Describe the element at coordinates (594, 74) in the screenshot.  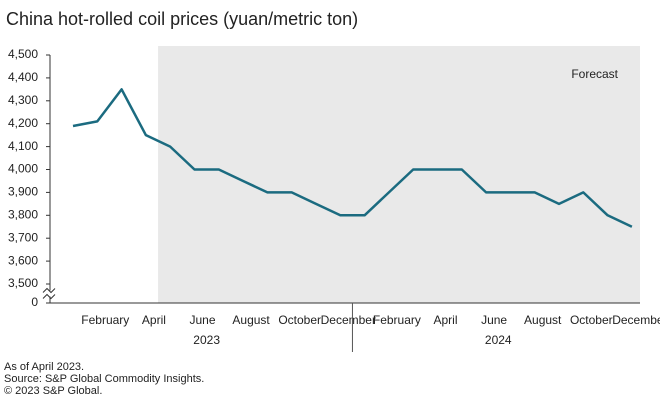
I see `forecast-label: Forecast` at that location.